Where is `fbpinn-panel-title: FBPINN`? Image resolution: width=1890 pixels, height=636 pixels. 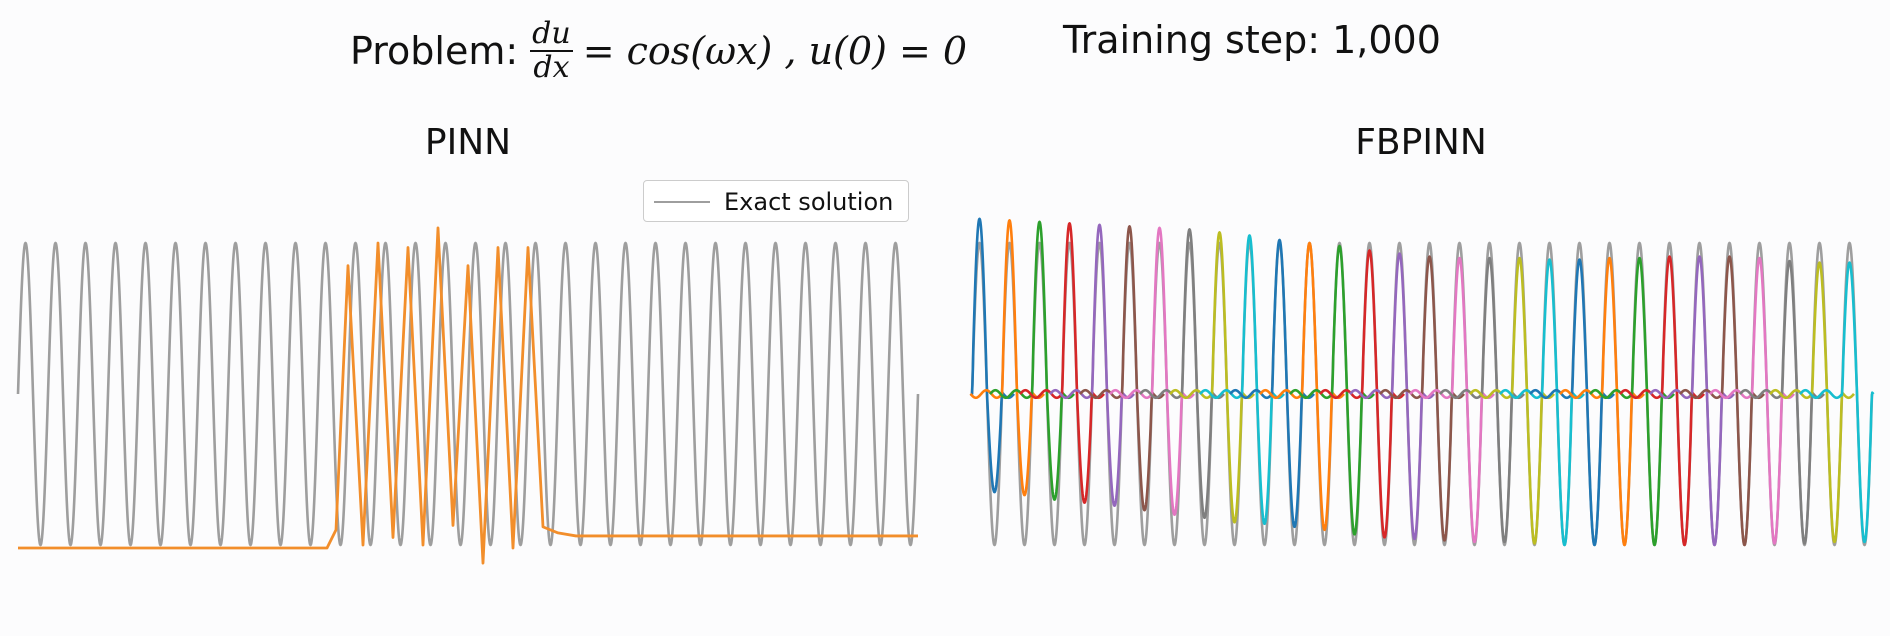 fbpinn-panel-title: FBPINN is located at coordinates (1421, 142).